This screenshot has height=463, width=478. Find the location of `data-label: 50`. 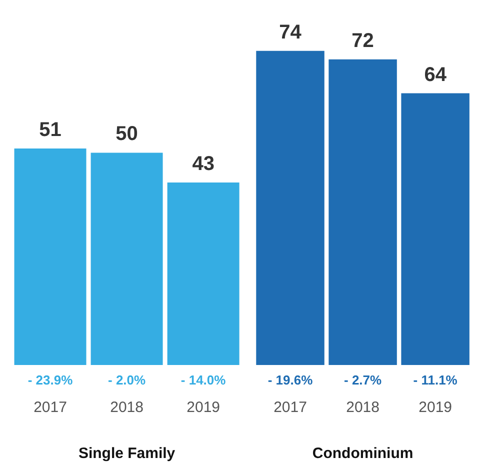

data-label: 50 is located at coordinates (127, 134).